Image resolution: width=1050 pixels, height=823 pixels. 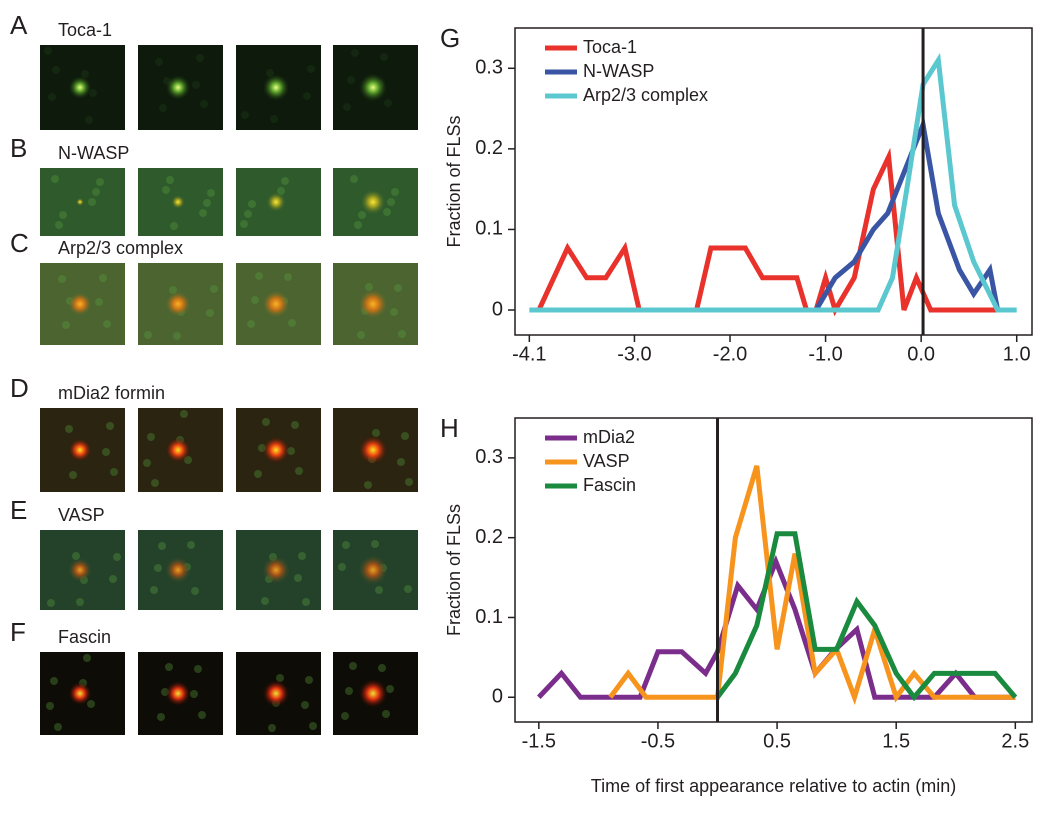 I want to click on x-tick-label: -3.0, so click(x=634, y=354).